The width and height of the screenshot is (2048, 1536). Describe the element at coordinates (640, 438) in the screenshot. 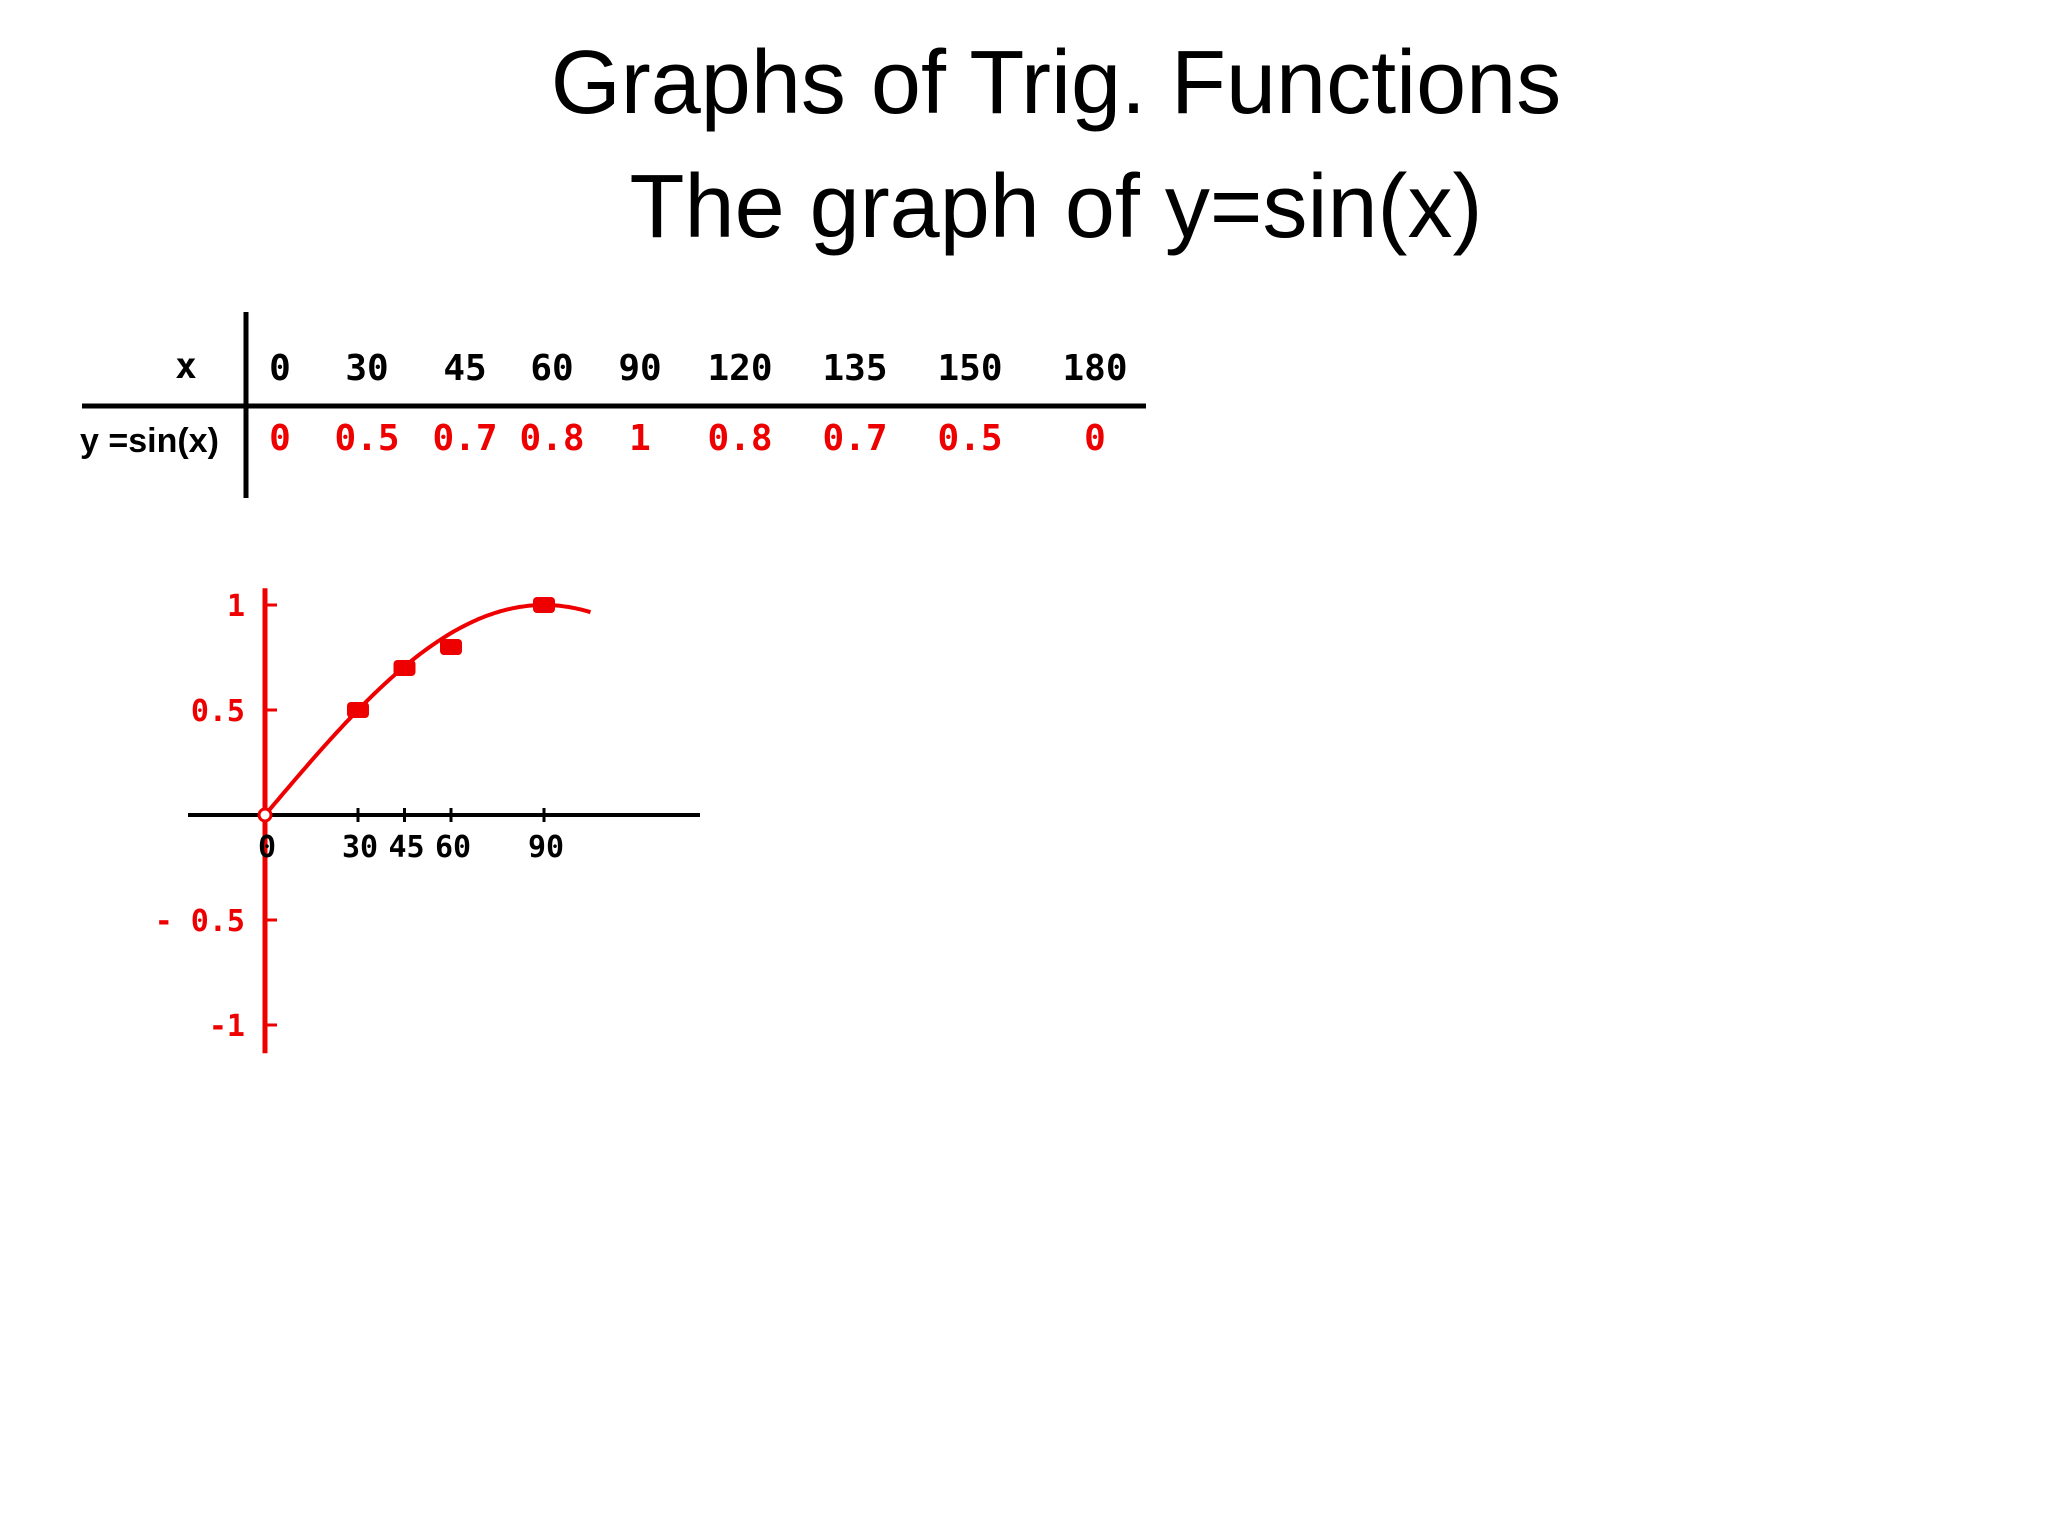

I see `table-y-cell: 1` at that location.